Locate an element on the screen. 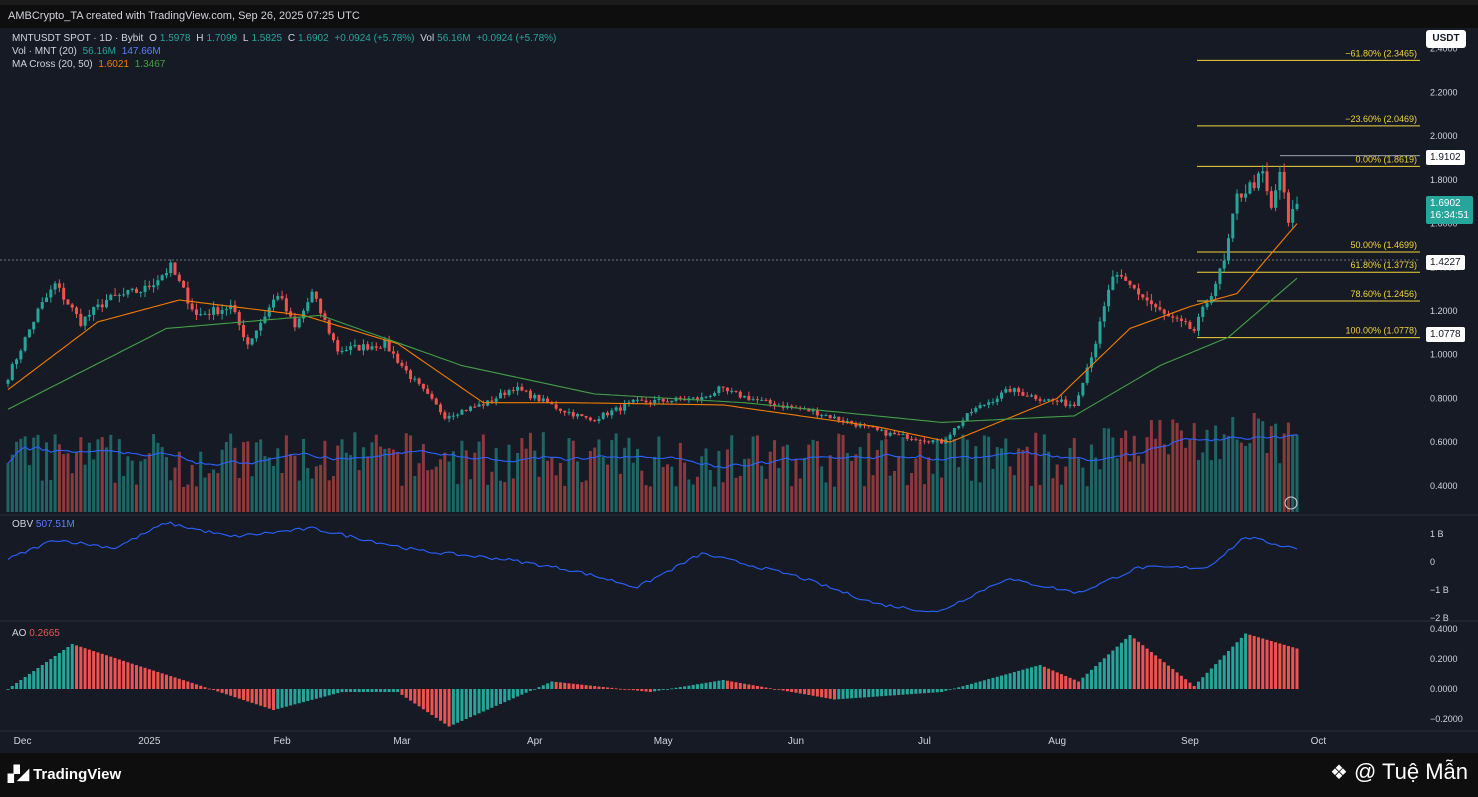  price-tick-2: 2.0000 is located at coordinates (1444, 136).